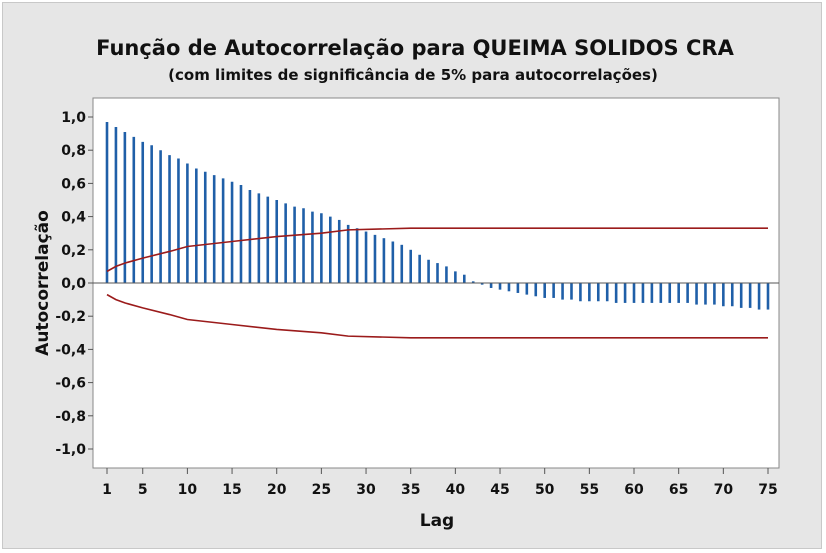 The width and height of the screenshot is (826, 553). What do you see at coordinates (724, 490) in the screenshot?
I see `x-tick-label: 70` at bounding box center [724, 490].